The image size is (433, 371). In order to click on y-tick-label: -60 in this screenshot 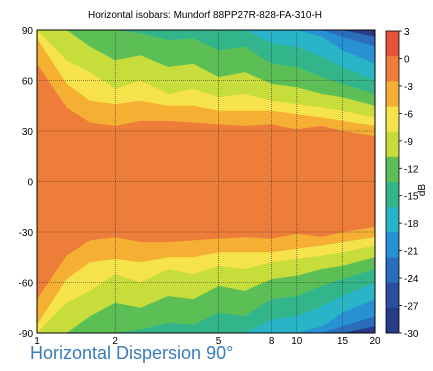, I will do `click(26, 284)`.